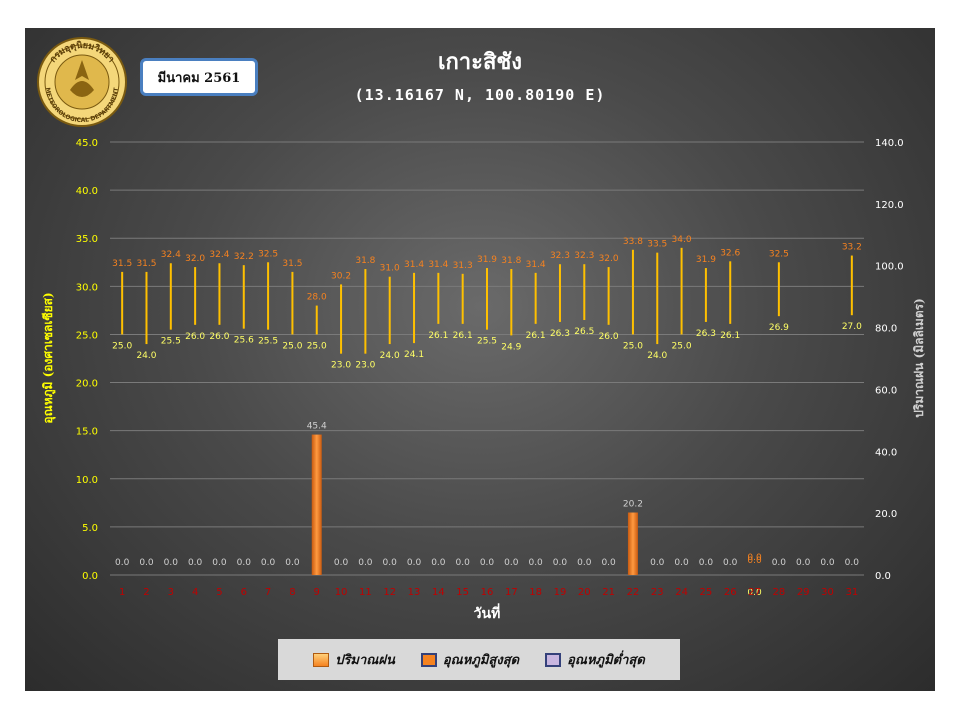 This screenshot has width=960, height=720. Describe the element at coordinates (87, 239) in the screenshot. I see `left-axis-tick-label: 35.0` at that location.